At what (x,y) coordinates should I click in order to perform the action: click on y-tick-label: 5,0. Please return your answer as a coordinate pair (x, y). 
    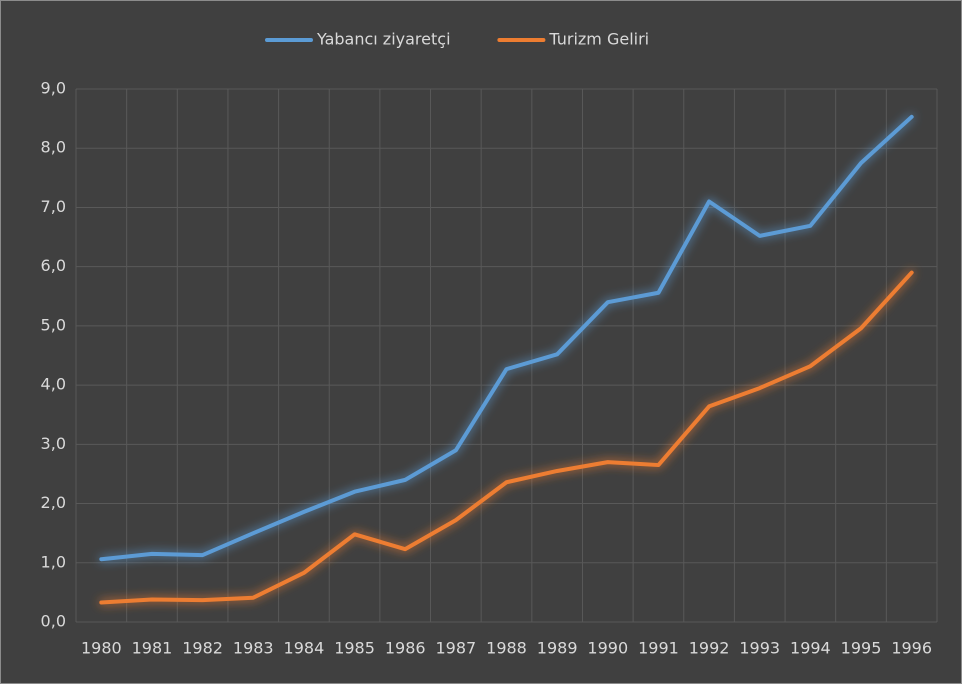
    Looking at the image, I should click on (53, 324).